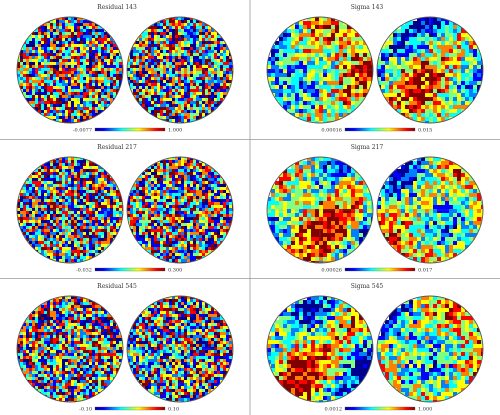 This screenshot has height=415, width=500. What do you see at coordinates (375, 209) in the screenshot?
I see `panel-sigma-2: Sigma 217 0.00026 0.017` at bounding box center [375, 209].